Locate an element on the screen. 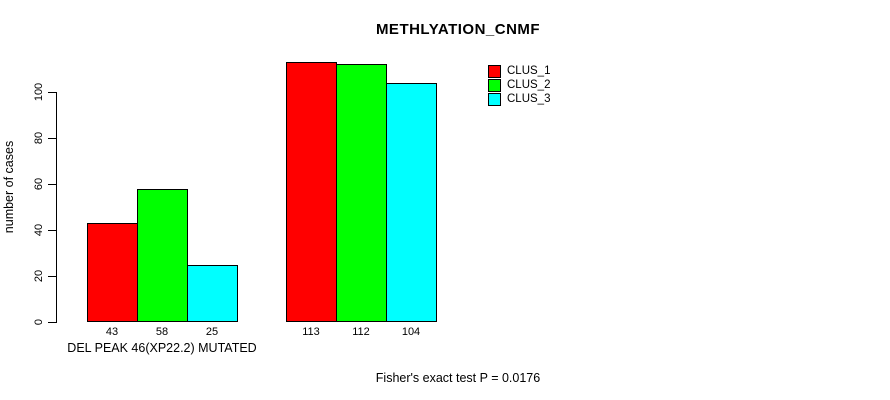 The height and width of the screenshot is (400, 890). legend-item-clus3: CLUS_3 is located at coordinates (519, 99).